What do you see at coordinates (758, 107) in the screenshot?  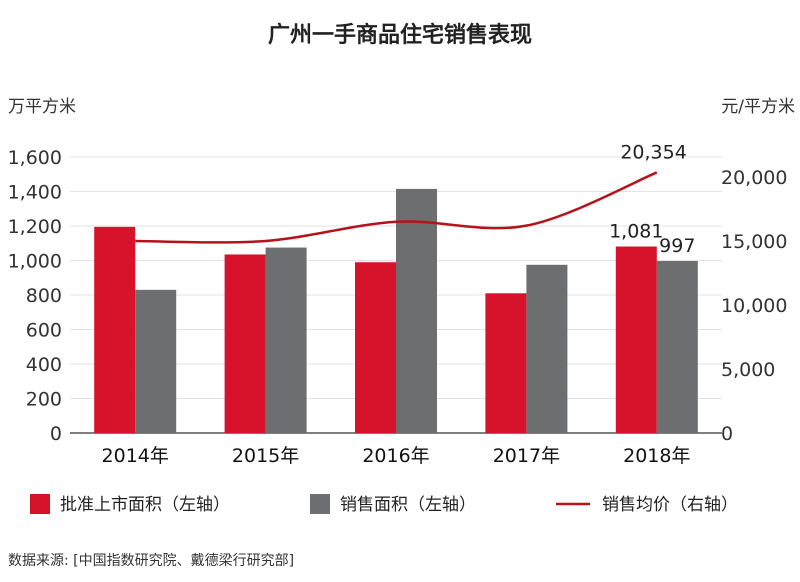 I see `right-axis-unit: 元/平方米` at bounding box center [758, 107].